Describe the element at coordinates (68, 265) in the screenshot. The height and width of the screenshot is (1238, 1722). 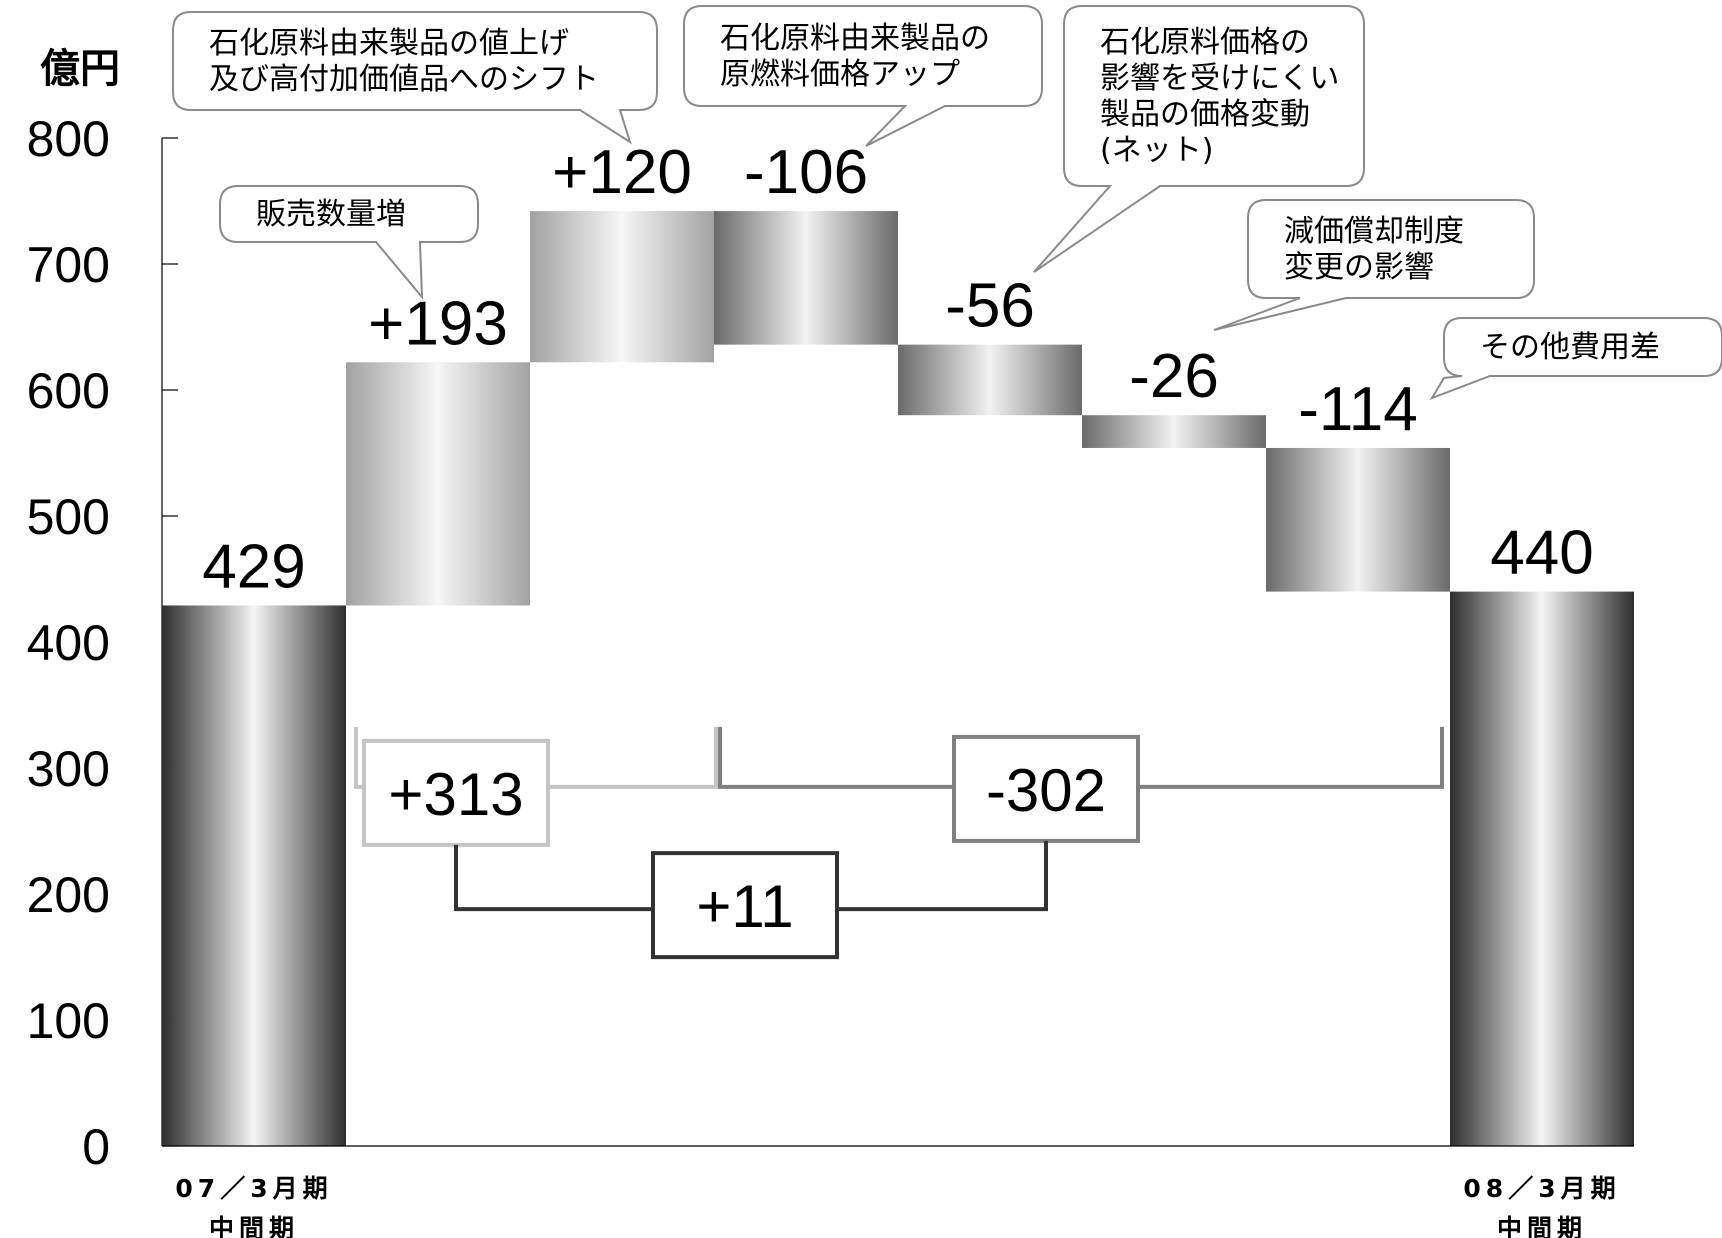
I see `y-tick-label: 700` at that location.